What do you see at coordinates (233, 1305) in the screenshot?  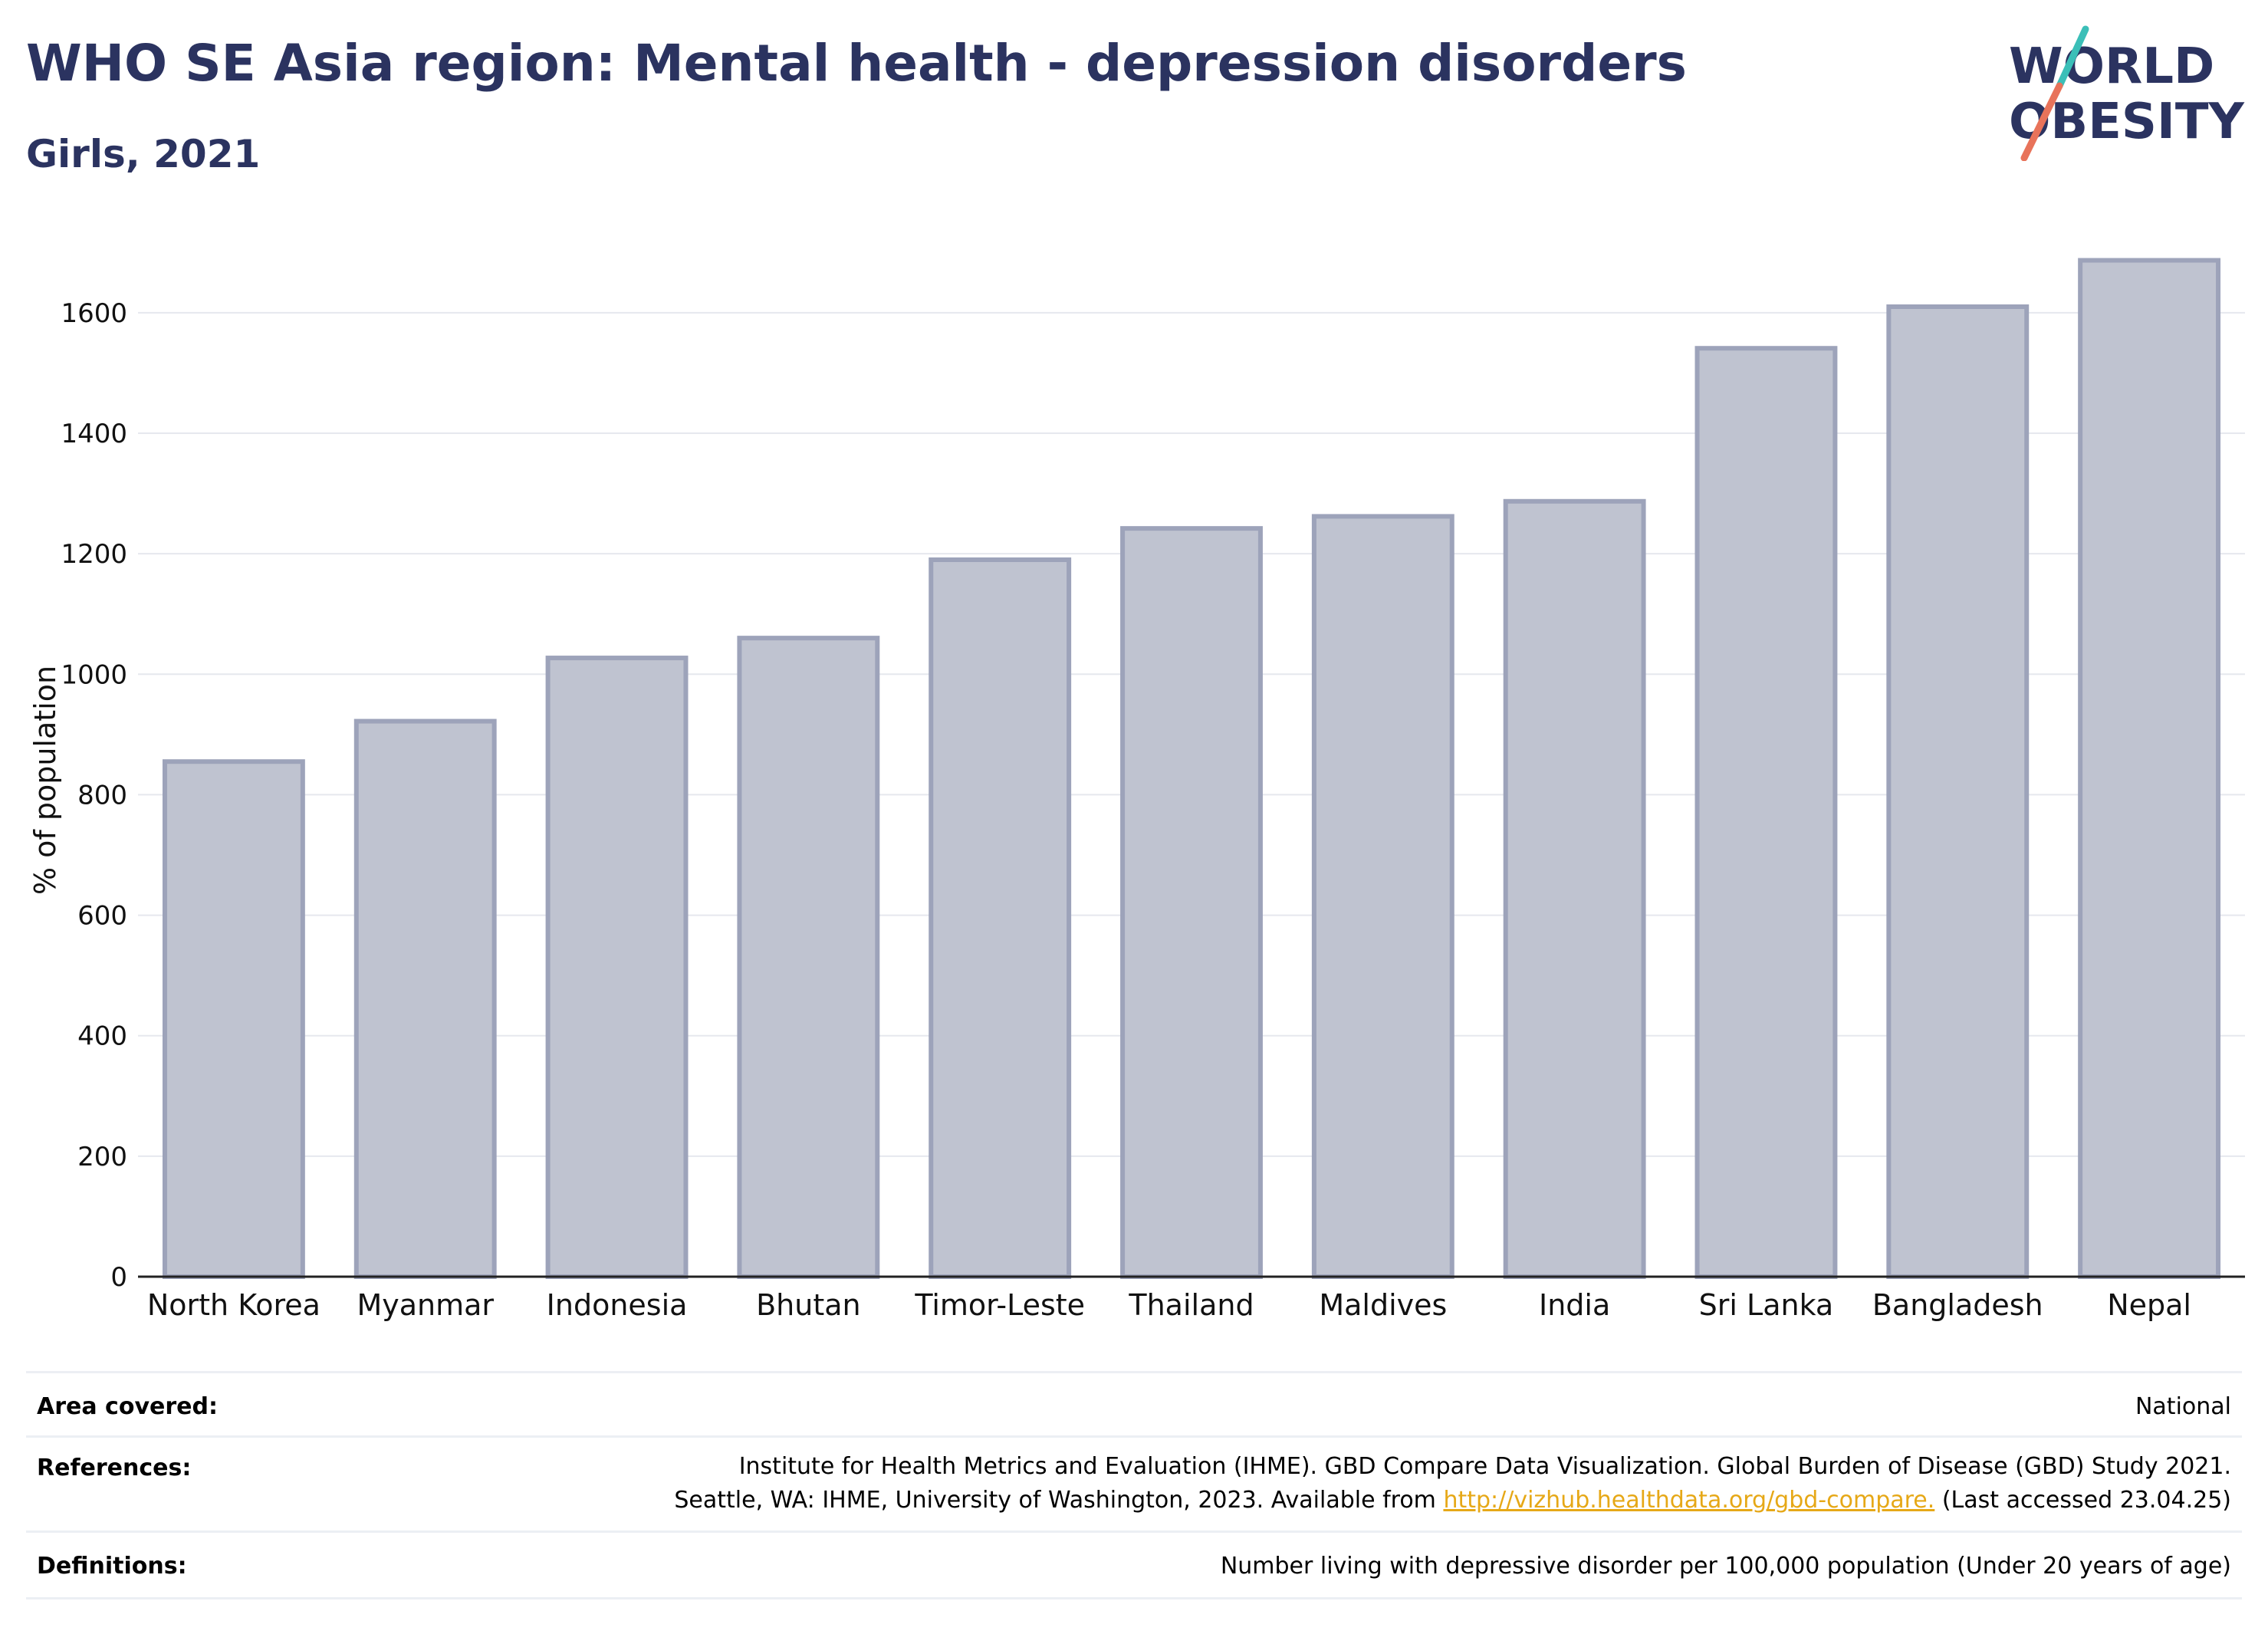 I see `x-tick-label: North Korea` at bounding box center [233, 1305].